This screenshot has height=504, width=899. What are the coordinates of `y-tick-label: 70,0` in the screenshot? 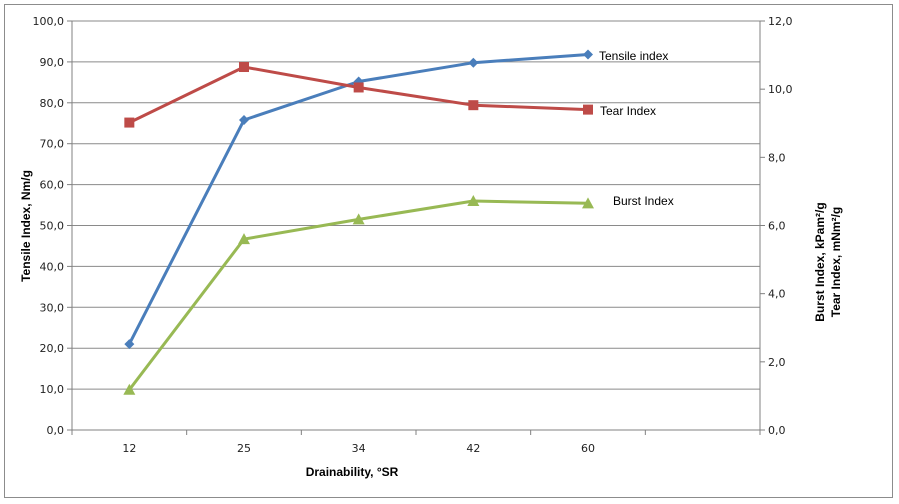 It's located at (52, 144).